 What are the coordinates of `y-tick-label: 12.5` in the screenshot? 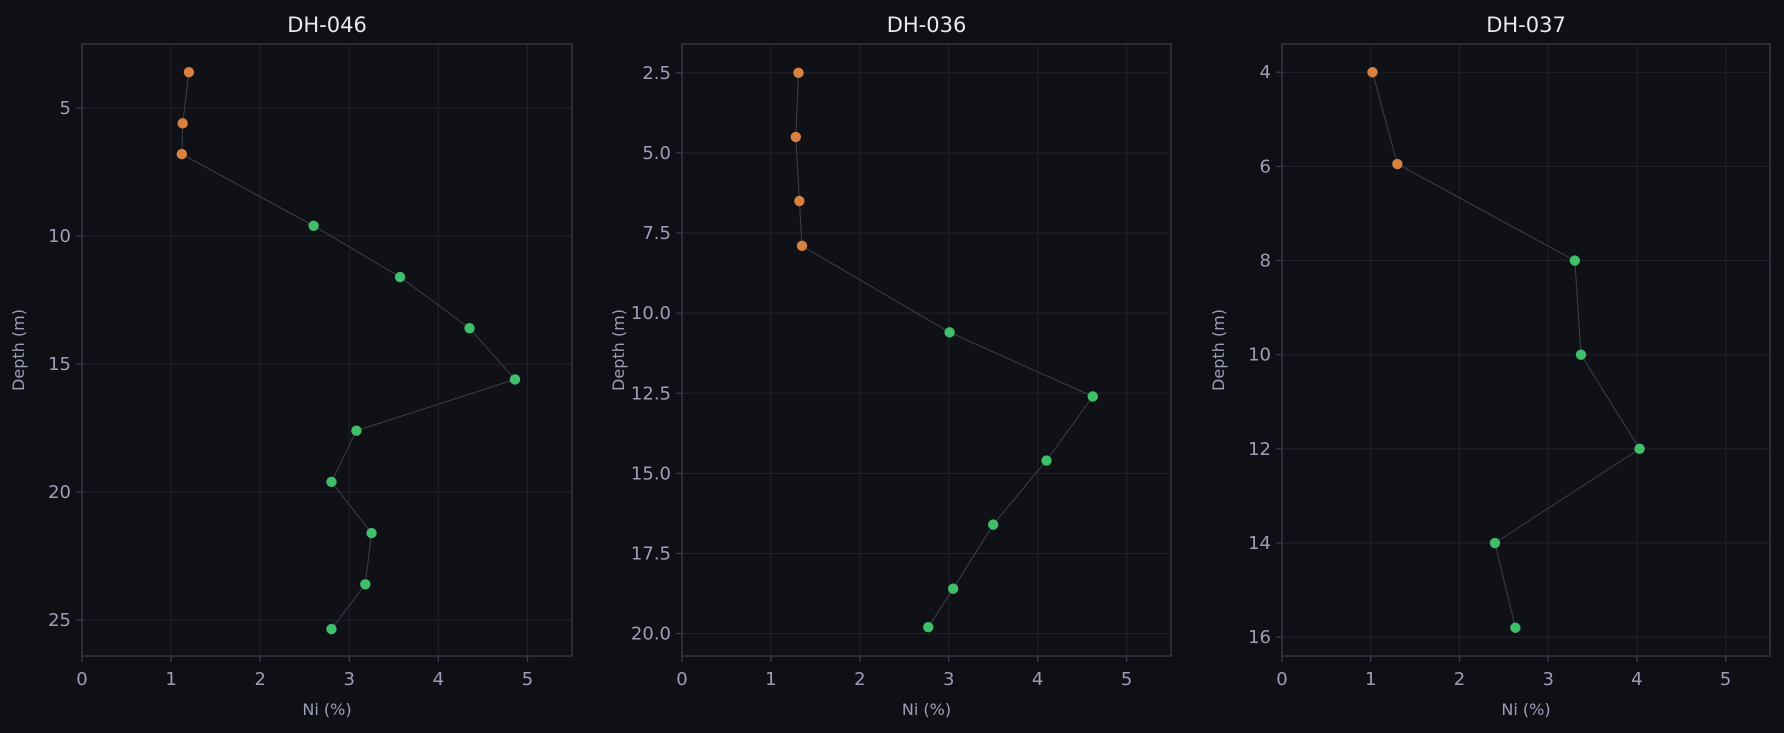 It's located at (651, 393).